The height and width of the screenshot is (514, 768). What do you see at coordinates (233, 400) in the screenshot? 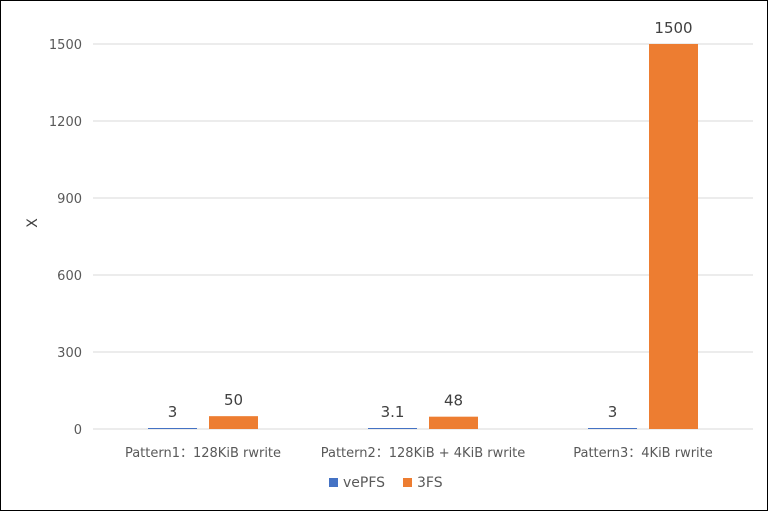
I see `data-label: 50` at bounding box center [233, 400].